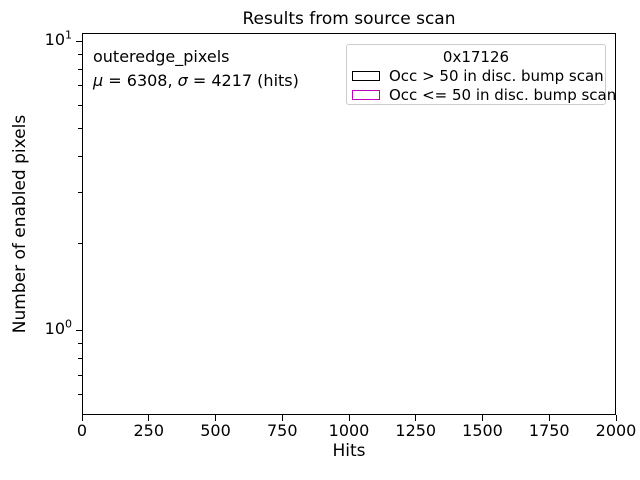 The width and height of the screenshot is (640, 480). I want to click on stats-text: = 6308,, so click(140, 80).